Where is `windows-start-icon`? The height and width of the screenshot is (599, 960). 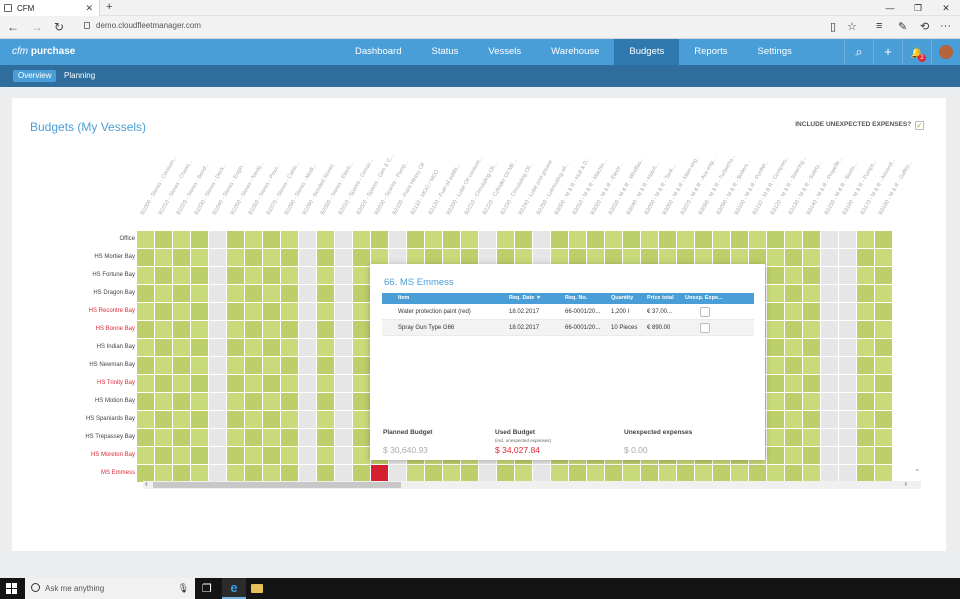
windows-start-icon is located at coordinates (11, 588).